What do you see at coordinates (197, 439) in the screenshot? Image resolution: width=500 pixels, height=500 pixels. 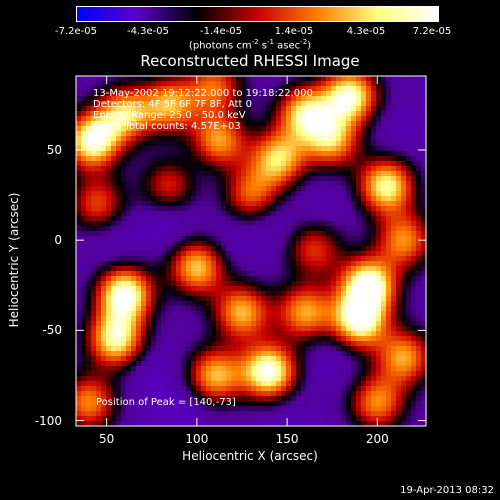 I see `x-tick-label: 100` at bounding box center [197, 439].